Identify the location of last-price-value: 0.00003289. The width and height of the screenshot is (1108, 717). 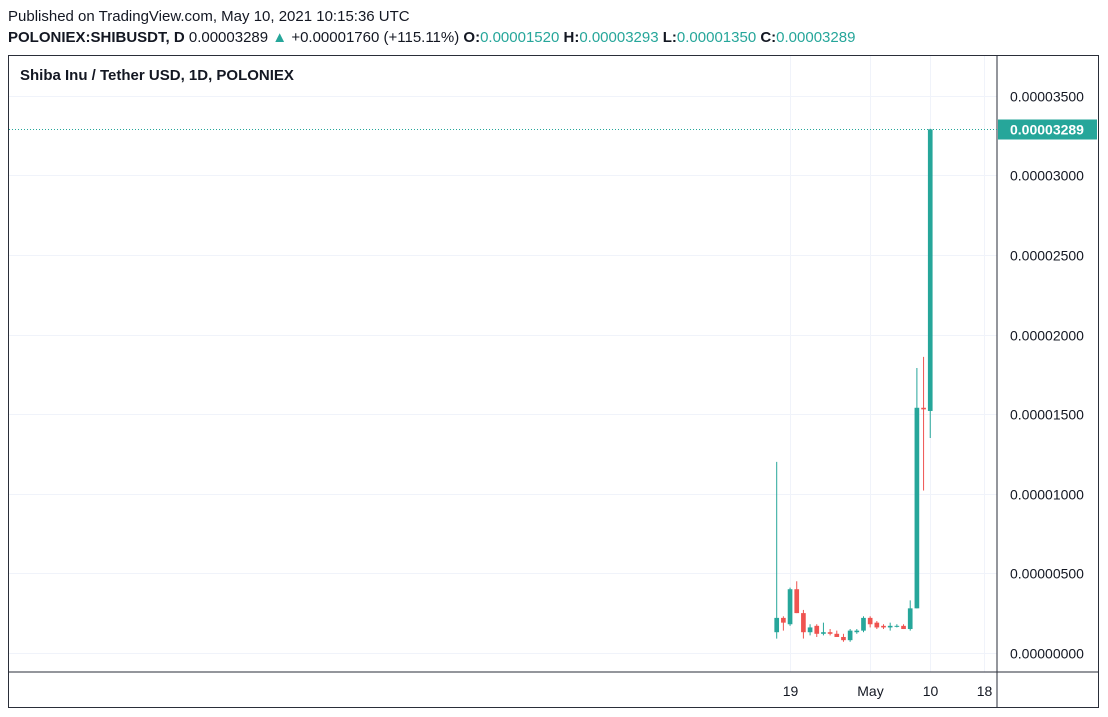
(228, 37).